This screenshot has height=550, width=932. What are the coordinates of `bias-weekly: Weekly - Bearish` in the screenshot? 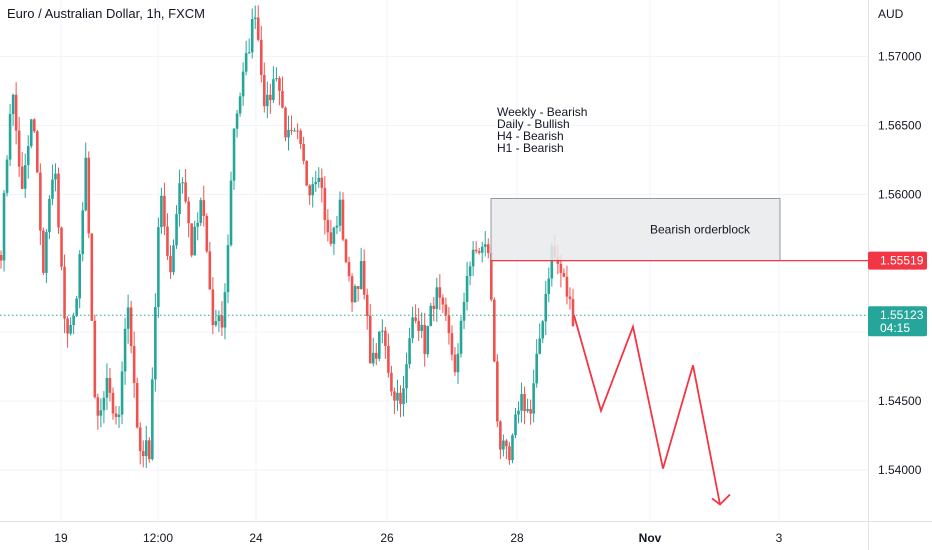 It's located at (542, 112).